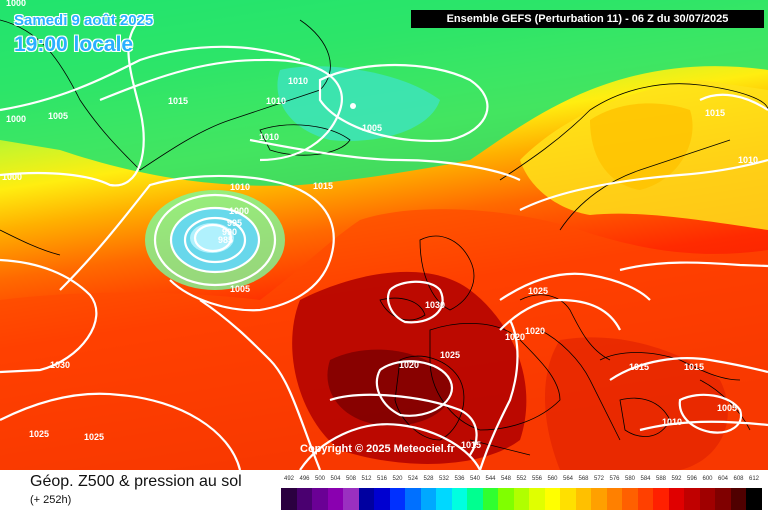  I want to click on scale-tick-label: 612, so click(753, 479).